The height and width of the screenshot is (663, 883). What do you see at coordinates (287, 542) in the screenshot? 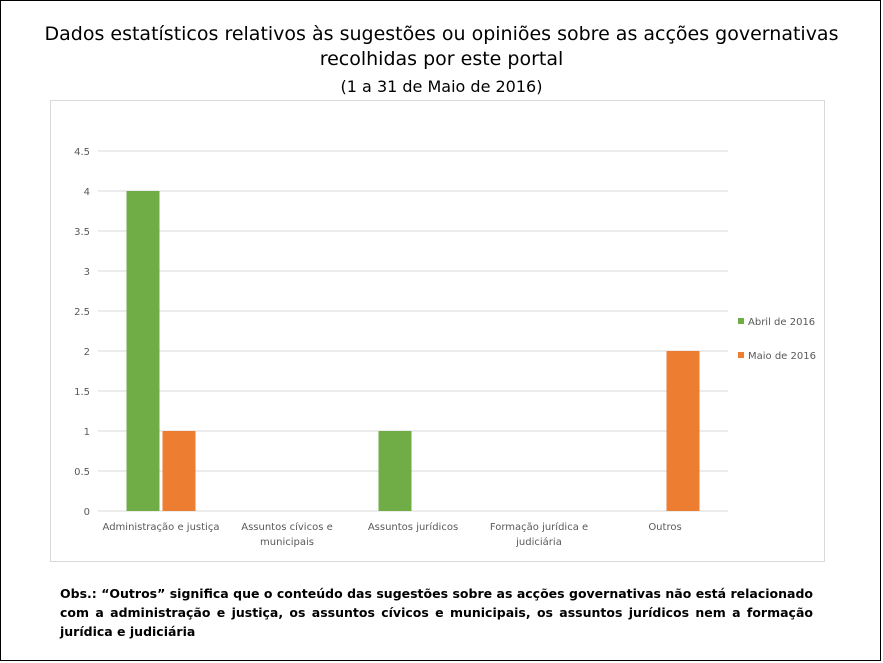
I see `x-tick-label: municipais` at bounding box center [287, 542].